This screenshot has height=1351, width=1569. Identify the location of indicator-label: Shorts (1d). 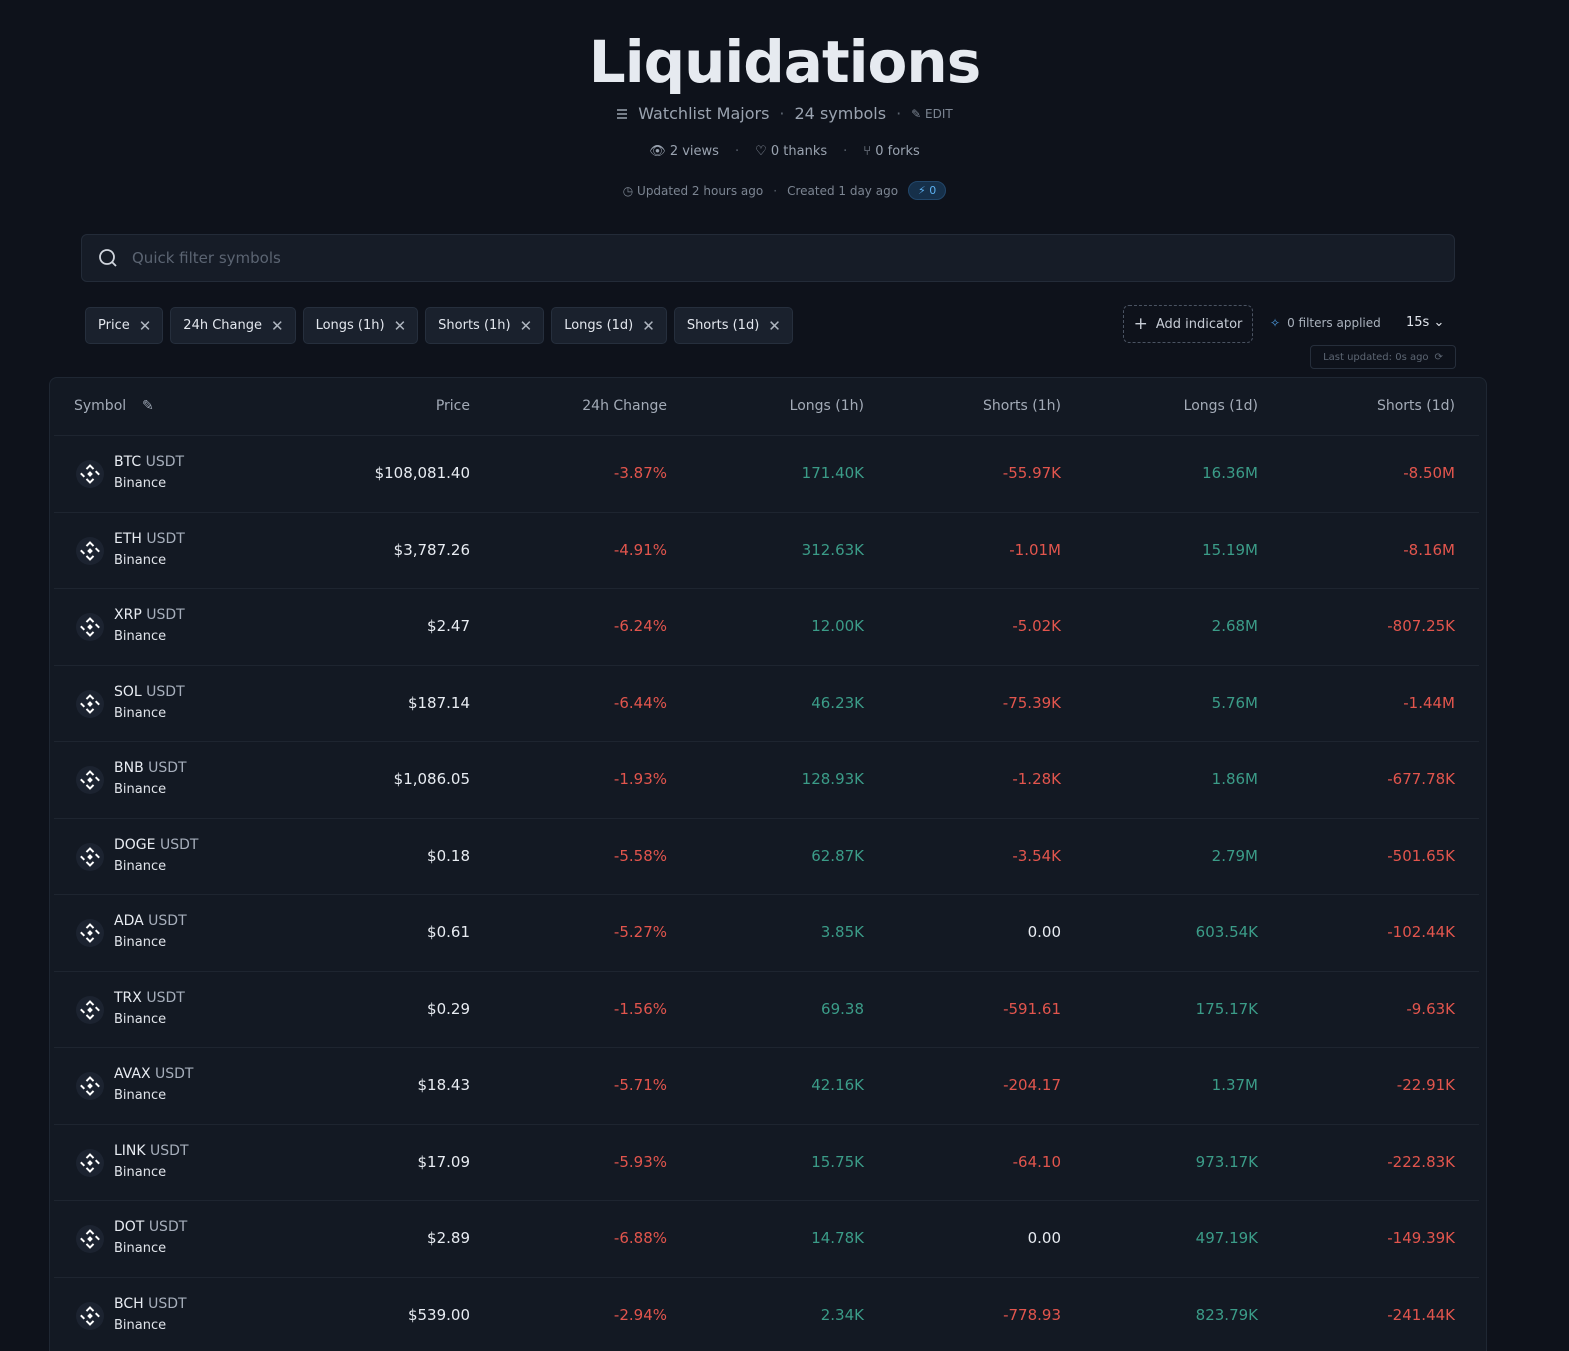
(723, 325).